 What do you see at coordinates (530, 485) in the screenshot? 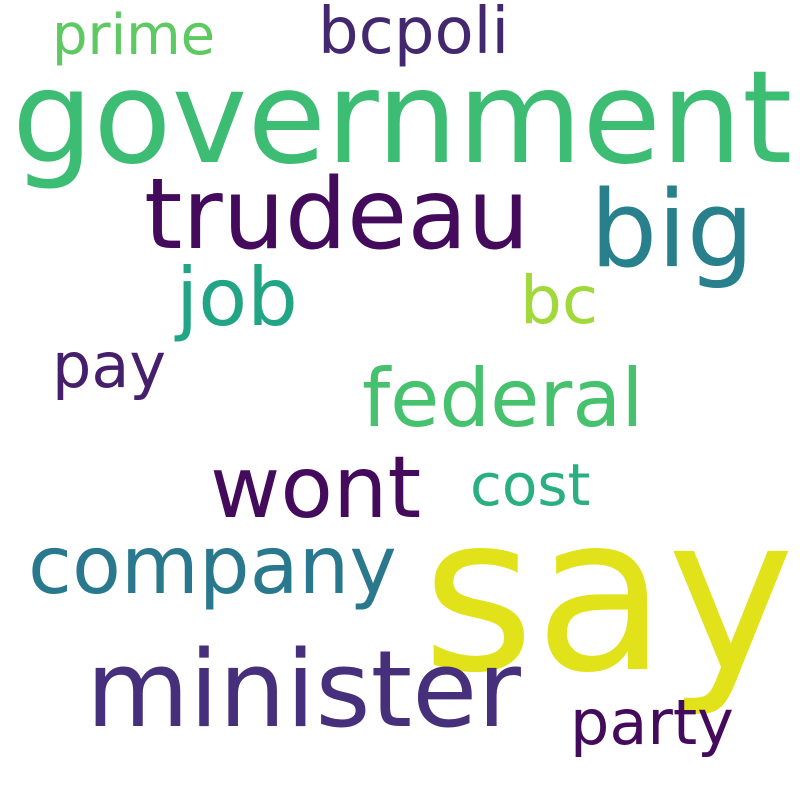
I see `word-cost: cost` at bounding box center [530, 485].